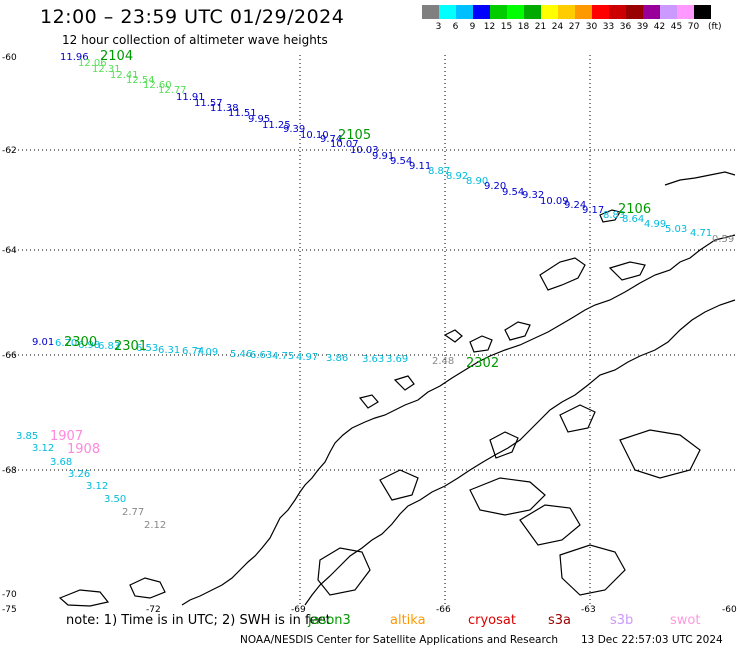 The width and height of the screenshot is (740, 650). Describe the element at coordinates (676, 229) in the screenshot. I see `swh-value: 5.03` at that location.